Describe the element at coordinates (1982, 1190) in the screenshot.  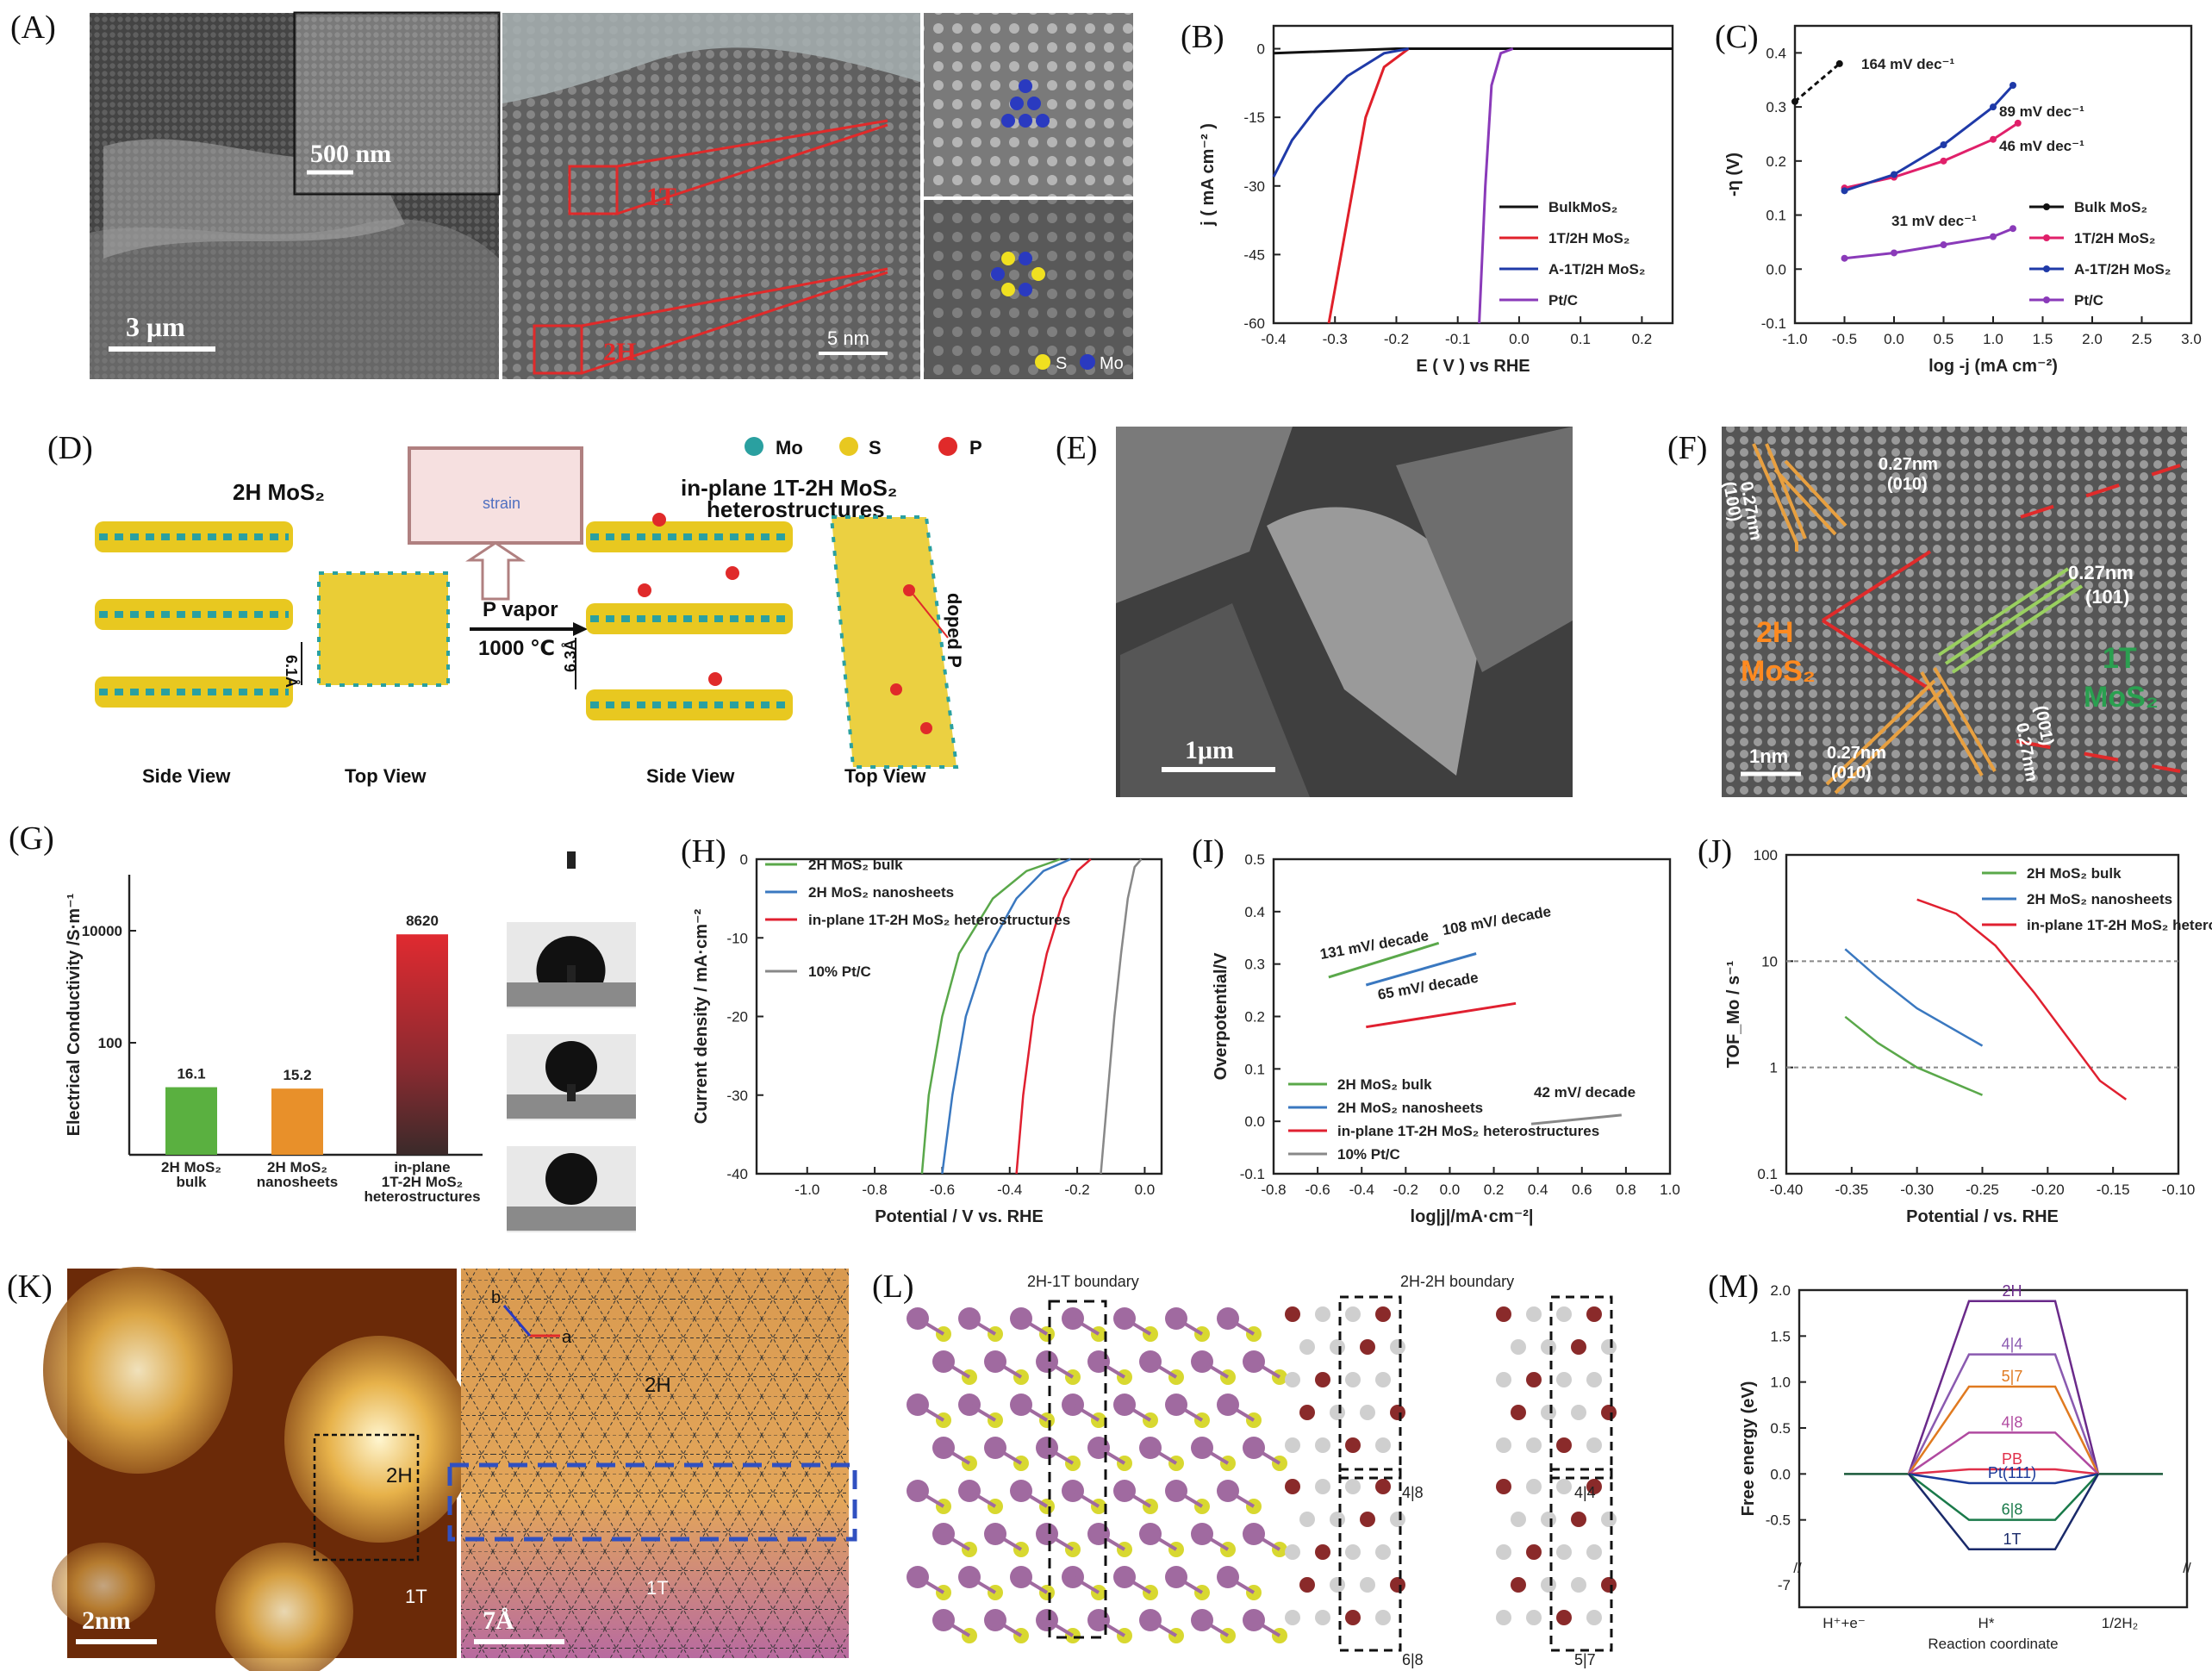
I see `x-tick-label: -0.25` at that location.